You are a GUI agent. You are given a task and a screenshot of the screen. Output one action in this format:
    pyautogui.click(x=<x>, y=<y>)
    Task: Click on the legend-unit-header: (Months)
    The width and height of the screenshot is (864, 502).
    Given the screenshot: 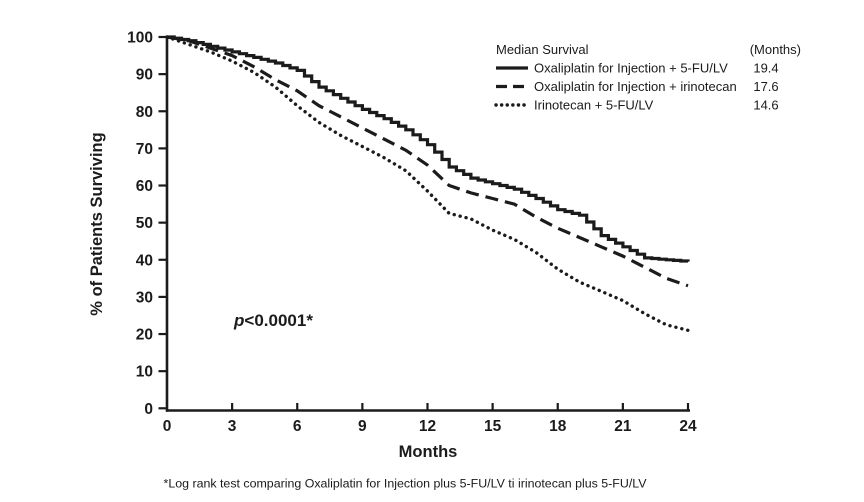 What is the action you would take?
    pyautogui.click(x=775, y=49)
    